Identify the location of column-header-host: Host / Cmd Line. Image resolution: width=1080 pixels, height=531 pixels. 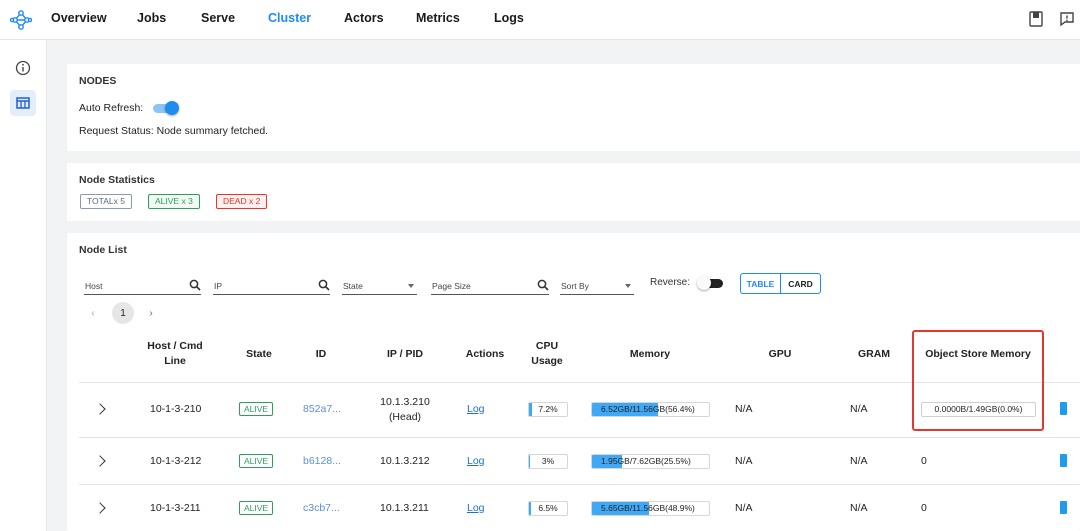
(175, 354).